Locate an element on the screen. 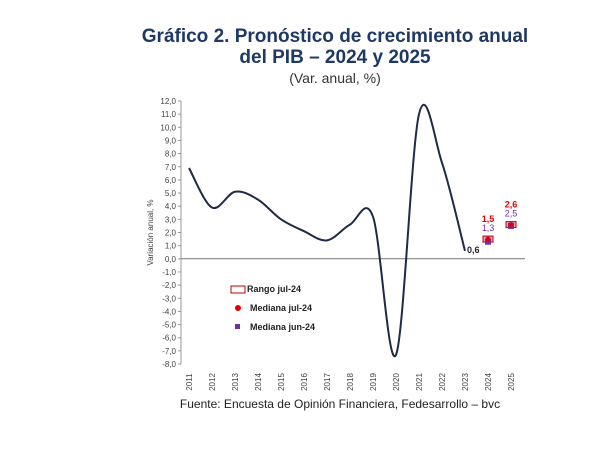  y-tick-label: -4,0 is located at coordinates (169, 311).